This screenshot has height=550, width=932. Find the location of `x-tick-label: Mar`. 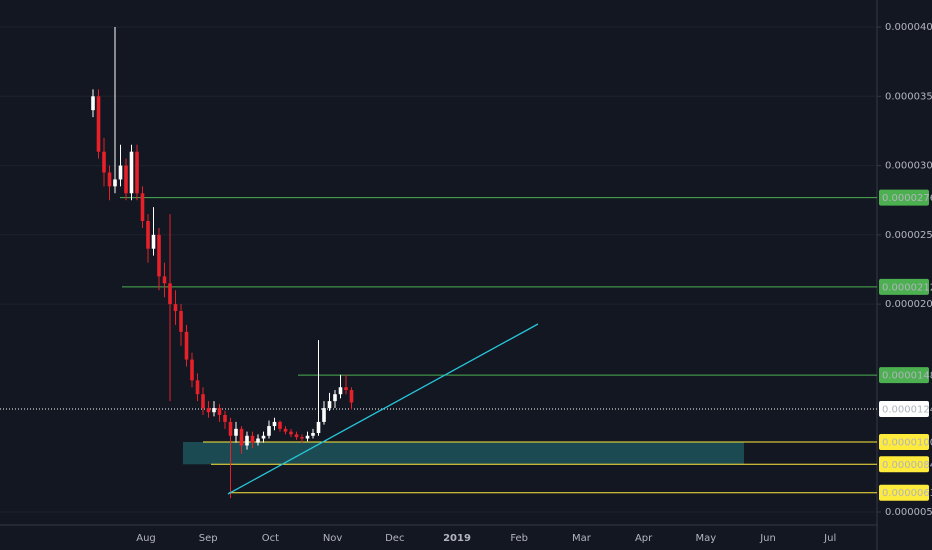

x-tick-label: Mar is located at coordinates (582, 538).